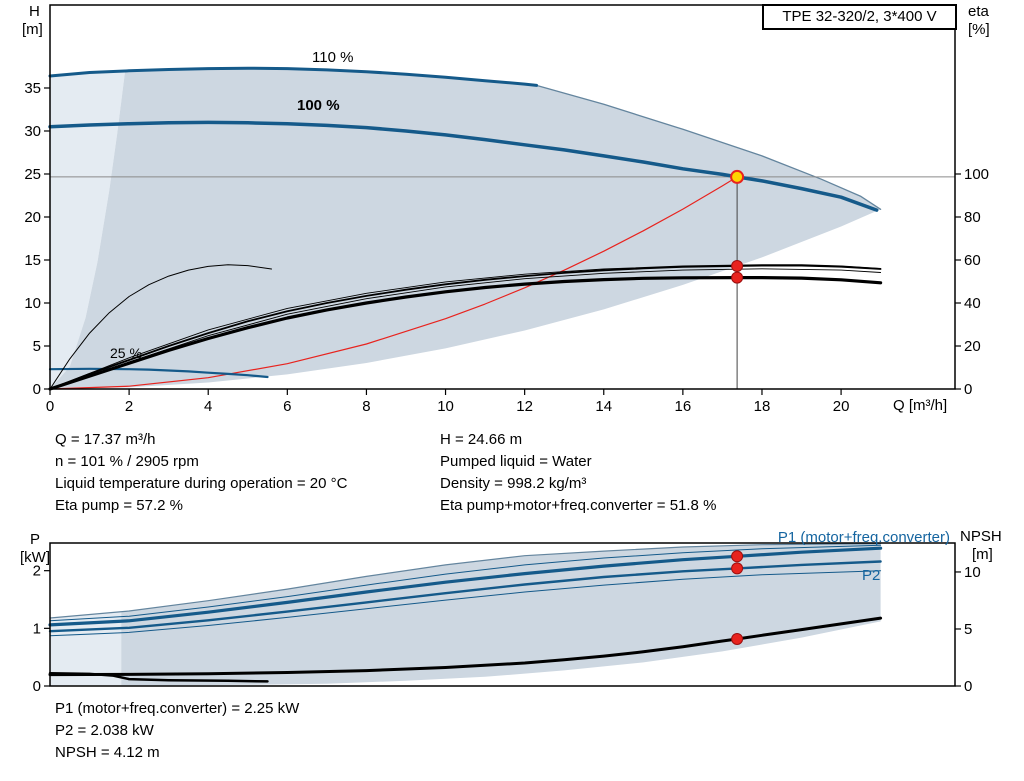 This screenshot has height=781, width=1024. What do you see at coordinates (127, 461) in the screenshot?
I see `info-n: n = 101 % / 2905 rpm` at bounding box center [127, 461].